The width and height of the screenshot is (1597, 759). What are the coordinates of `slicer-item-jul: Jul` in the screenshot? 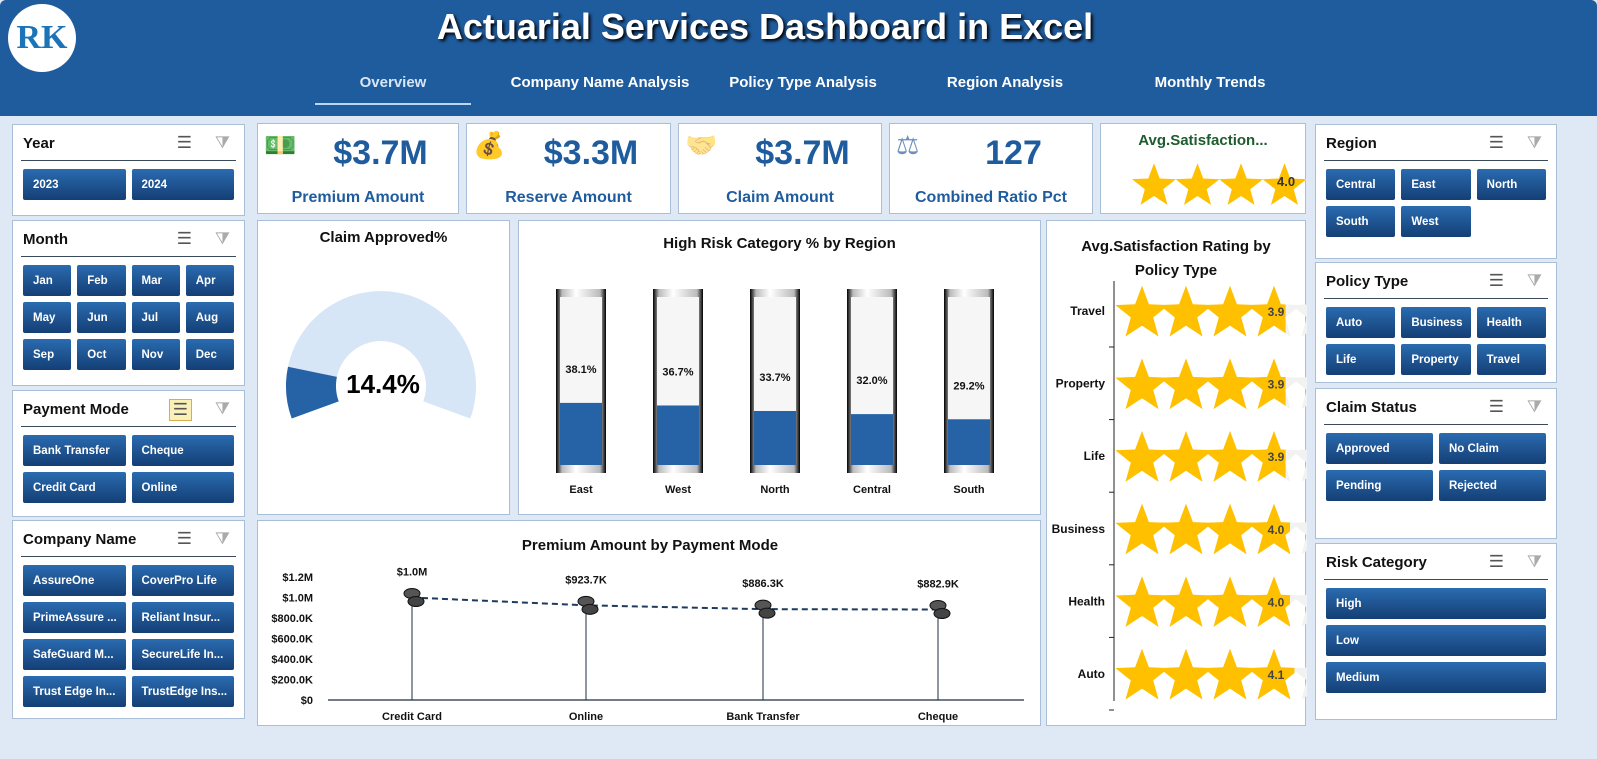 It's located at (155, 317).